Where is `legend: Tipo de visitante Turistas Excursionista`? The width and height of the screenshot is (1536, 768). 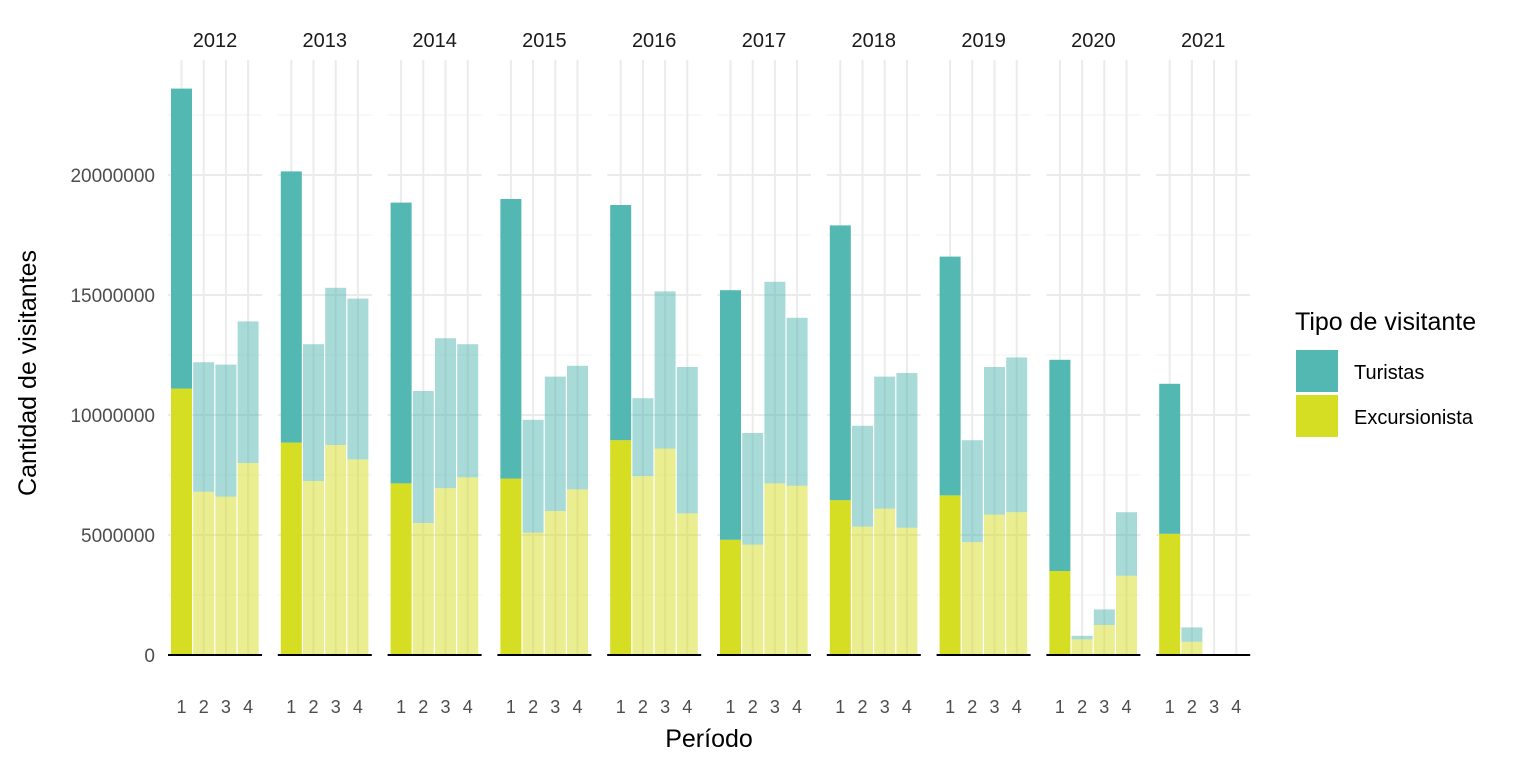 legend: Tipo de visitante Turistas Excursionista is located at coordinates (1385, 372).